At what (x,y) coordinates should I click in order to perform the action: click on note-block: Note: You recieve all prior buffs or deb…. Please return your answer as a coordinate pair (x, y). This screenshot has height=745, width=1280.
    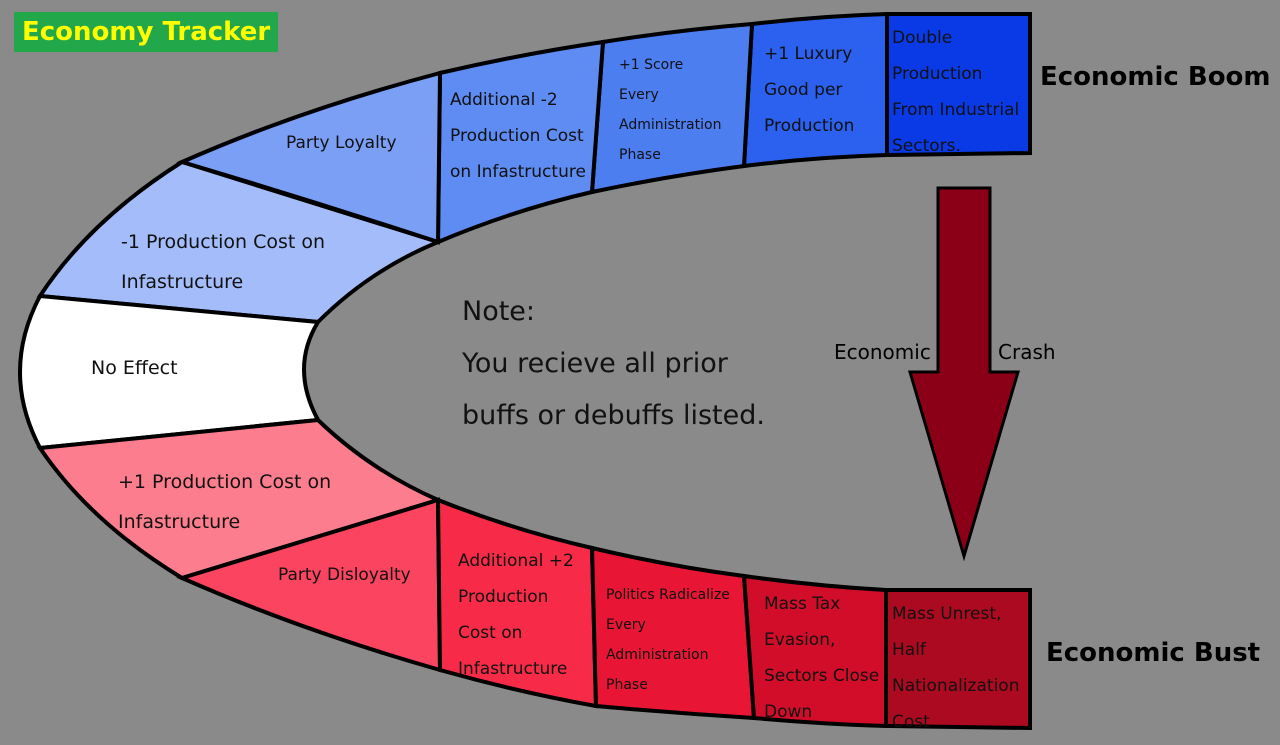
    Looking at the image, I should click on (632, 364).